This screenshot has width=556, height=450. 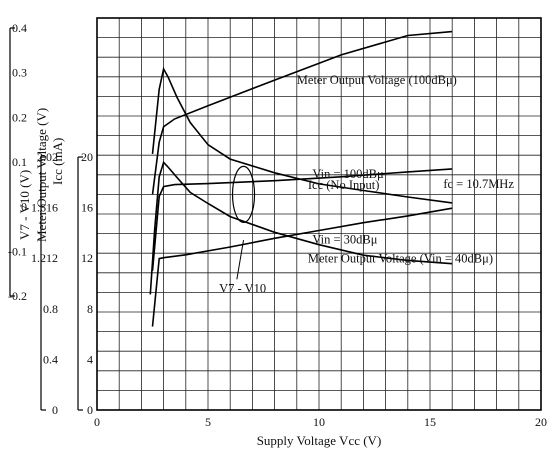 I want to click on y-tick-label: -0.2, so click(x=17, y=296).